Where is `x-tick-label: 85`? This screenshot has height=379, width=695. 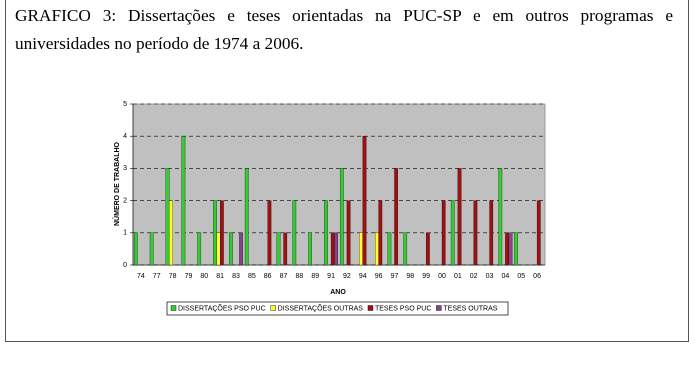 x-tick-label: 85 is located at coordinates (252, 276).